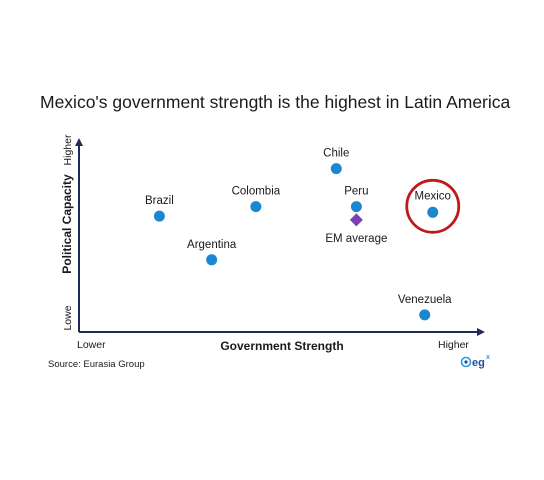  What do you see at coordinates (336, 169) in the screenshot?
I see `point-chile` at bounding box center [336, 169].